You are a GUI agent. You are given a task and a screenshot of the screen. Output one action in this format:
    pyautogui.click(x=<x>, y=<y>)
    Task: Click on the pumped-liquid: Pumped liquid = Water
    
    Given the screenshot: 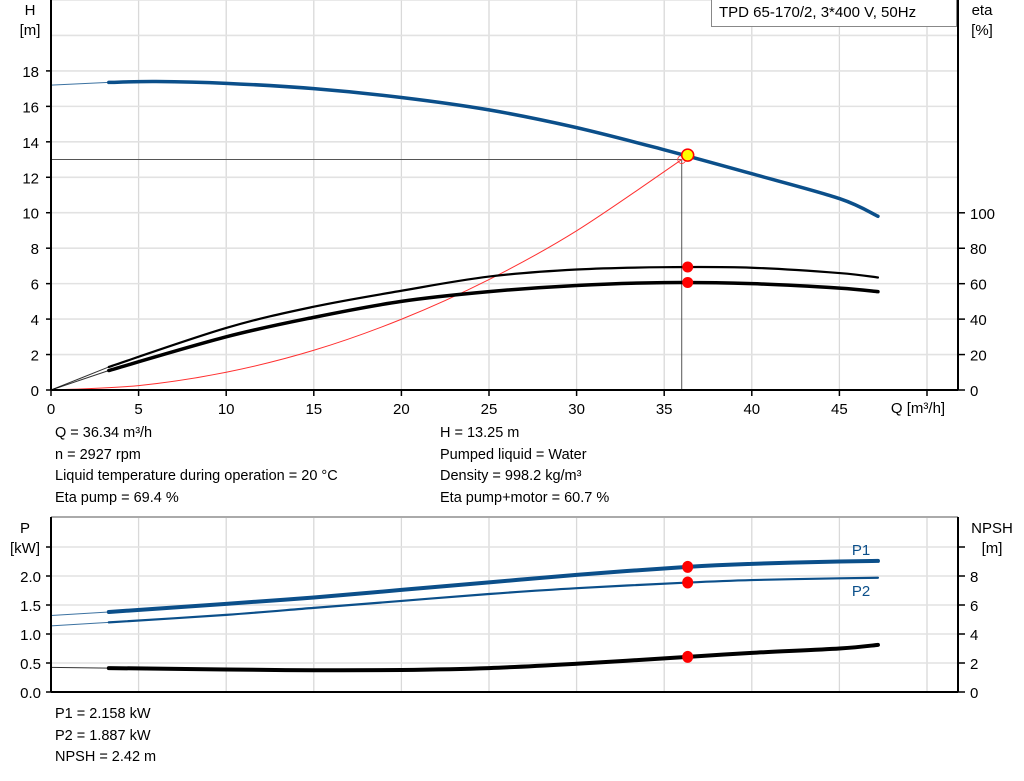 What is the action you would take?
    pyautogui.click(x=513, y=454)
    